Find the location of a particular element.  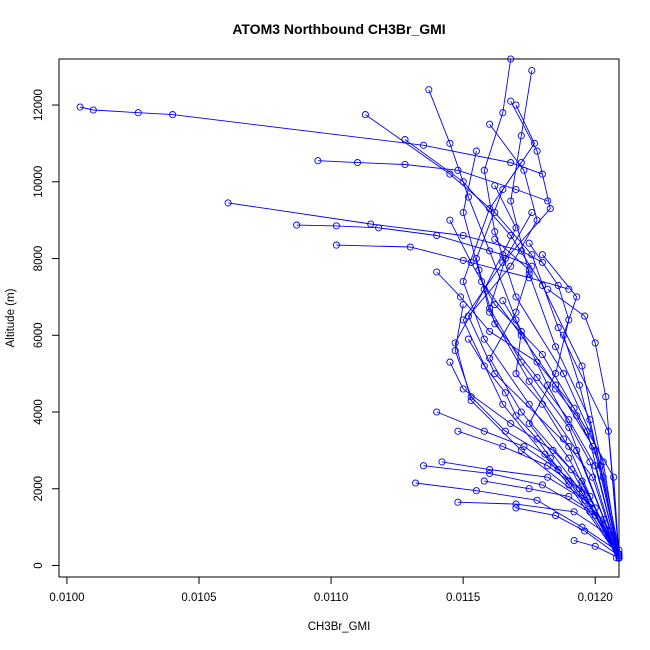

x-tick-label: 0.0120 is located at coordinates (595, 598).